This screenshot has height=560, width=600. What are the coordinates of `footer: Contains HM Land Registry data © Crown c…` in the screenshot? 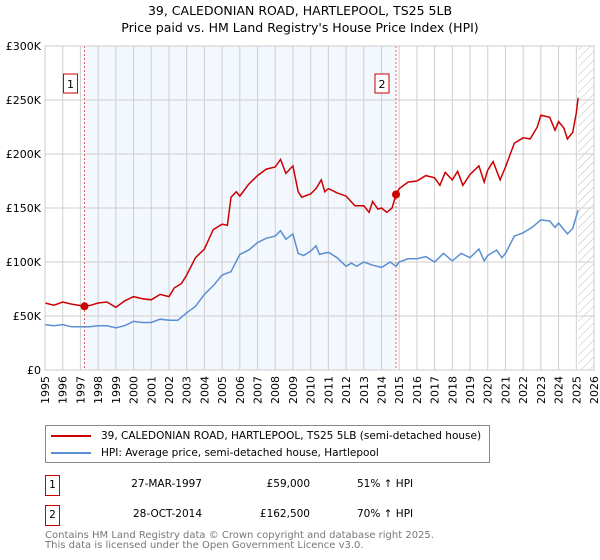 It's located at (239, 541).